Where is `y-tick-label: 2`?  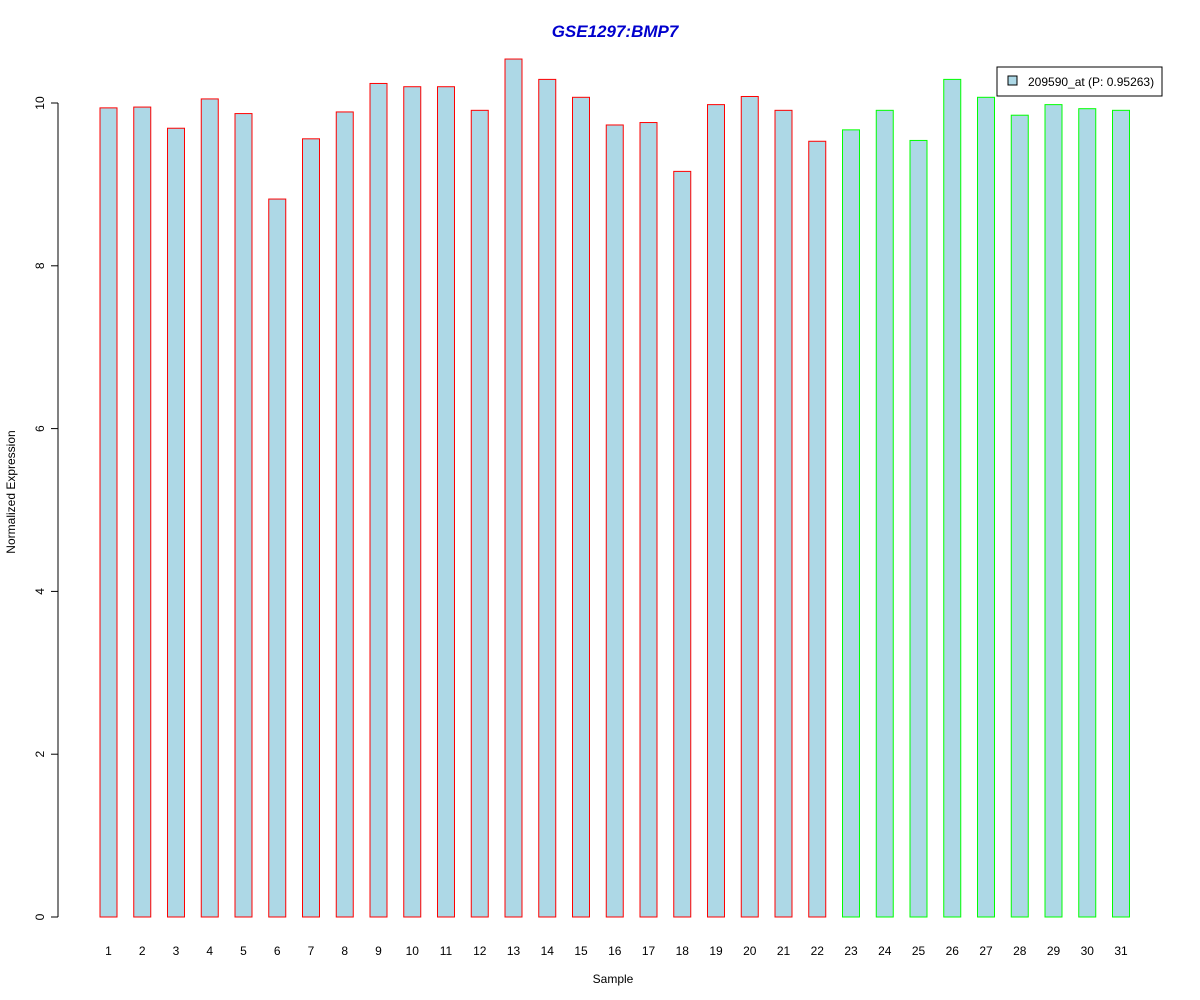 y-tick-label: 2 is located at coordinates (40, 754).